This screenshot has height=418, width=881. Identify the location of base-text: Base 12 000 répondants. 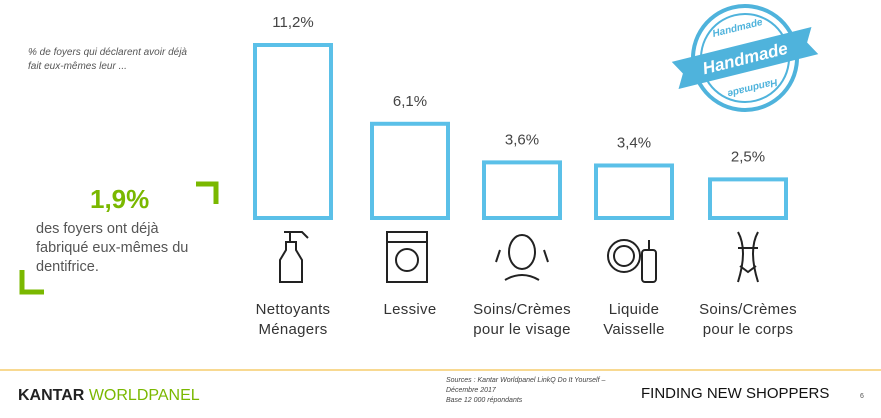
(484, 400).